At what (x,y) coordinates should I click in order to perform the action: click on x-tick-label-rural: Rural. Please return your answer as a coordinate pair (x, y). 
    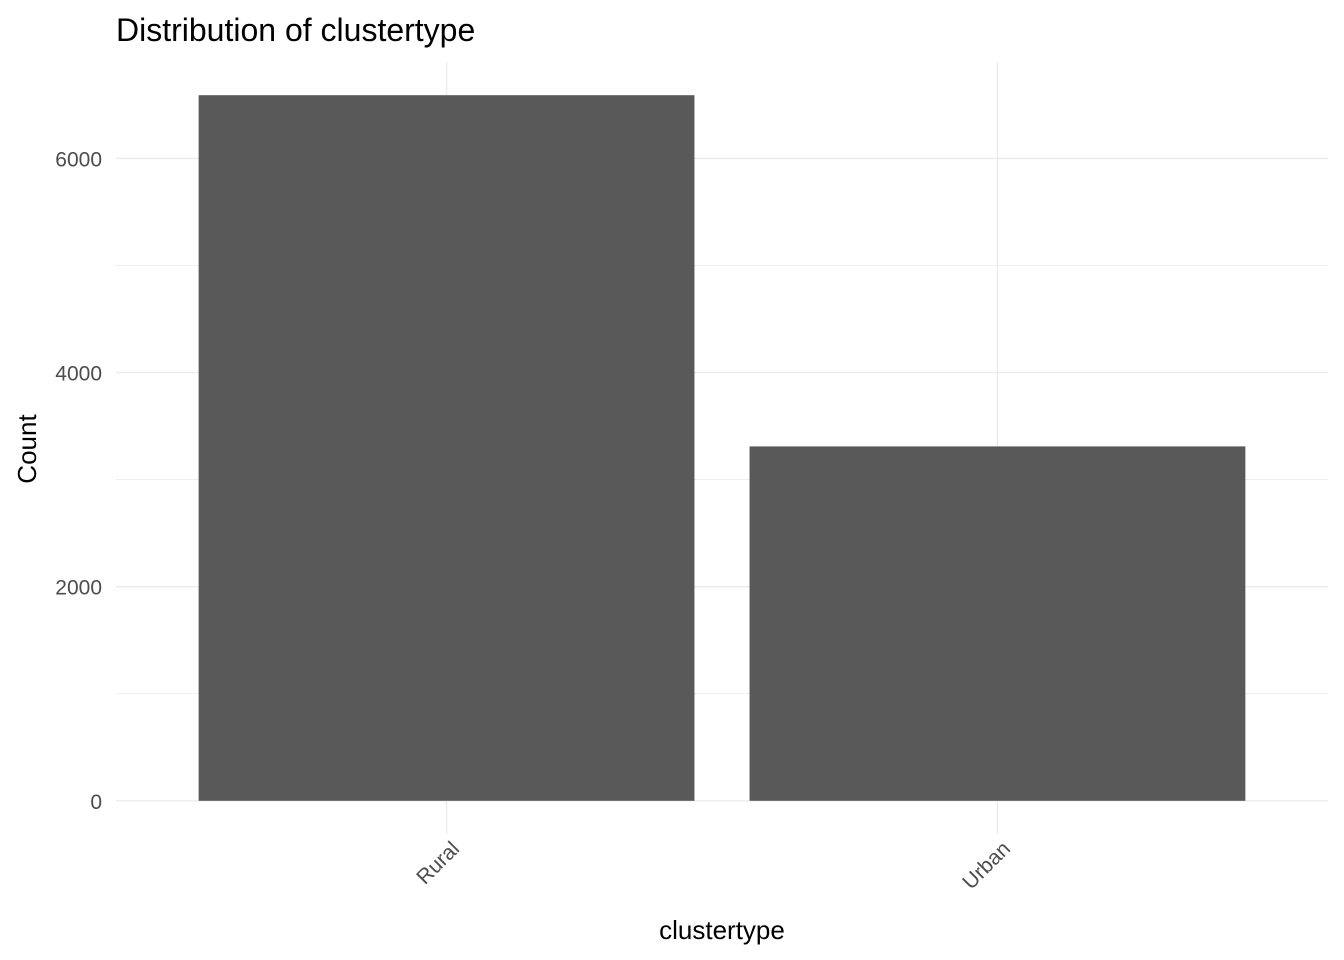
    Looking at the image, I should click on (438, 863).